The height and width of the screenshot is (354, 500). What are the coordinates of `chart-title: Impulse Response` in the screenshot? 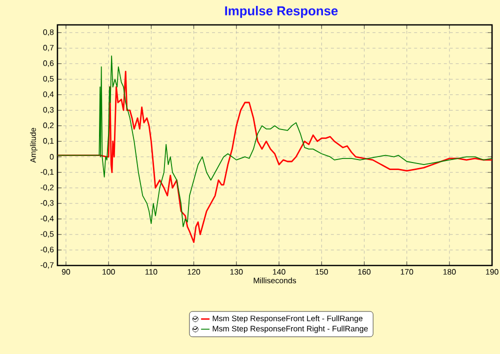 It's located at (281, 12).